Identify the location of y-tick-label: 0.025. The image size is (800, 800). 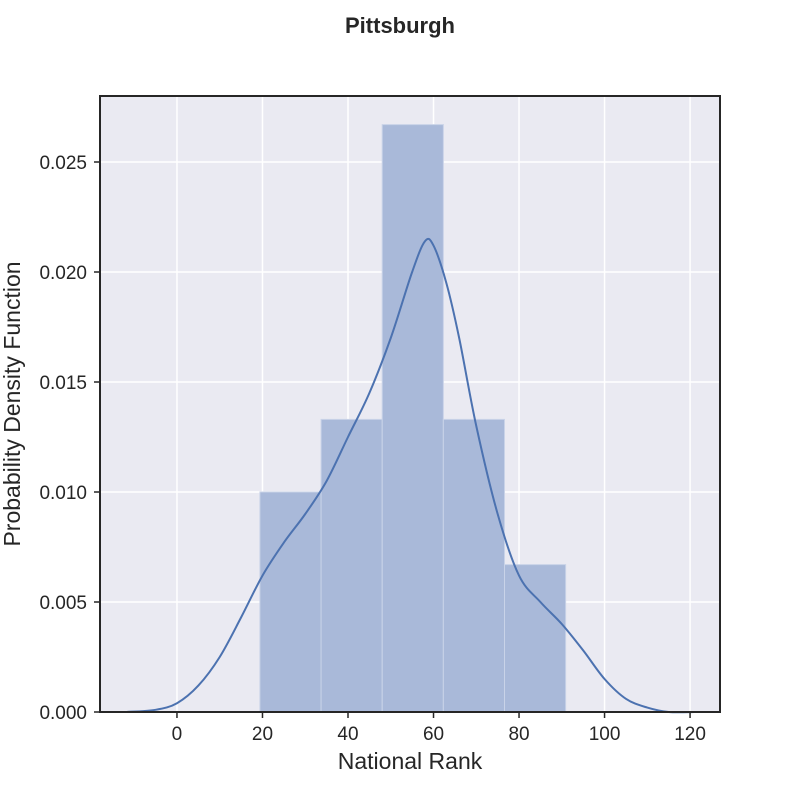
(63, 163).